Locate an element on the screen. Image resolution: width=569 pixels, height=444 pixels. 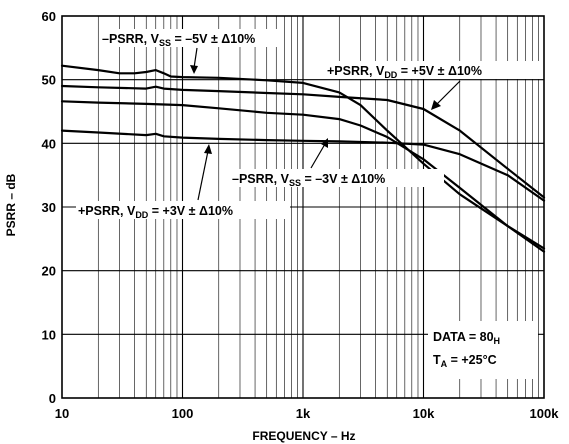
svg-text: –PSRR, VSS = –5V ± Δ10% is located at coordinates (178, 40).